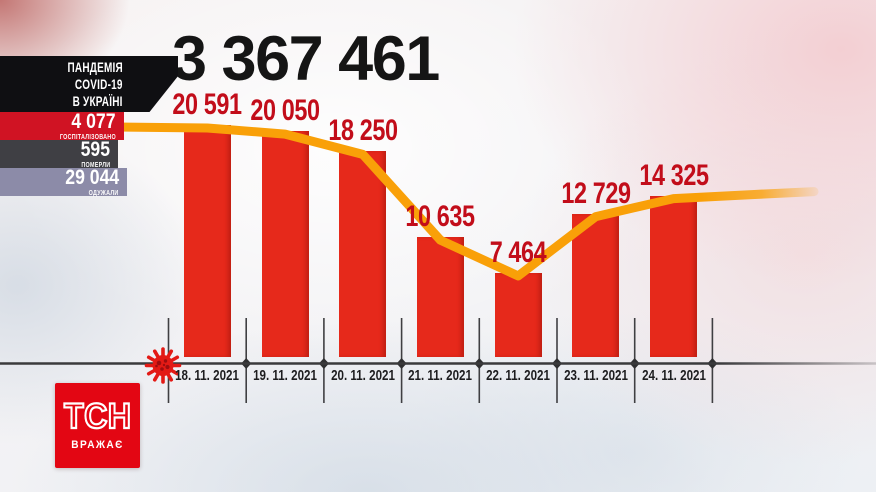  Describe the element at coordinates (306, 59) in the screenshot. I see `total-cases-counter: 3 367 461` at that location.